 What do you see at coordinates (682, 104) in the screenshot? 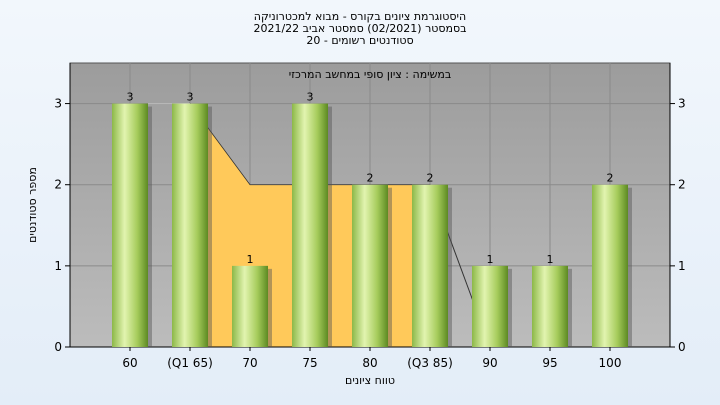
I see `y-tick-label-right: 3` at bounding box center [682, 104].